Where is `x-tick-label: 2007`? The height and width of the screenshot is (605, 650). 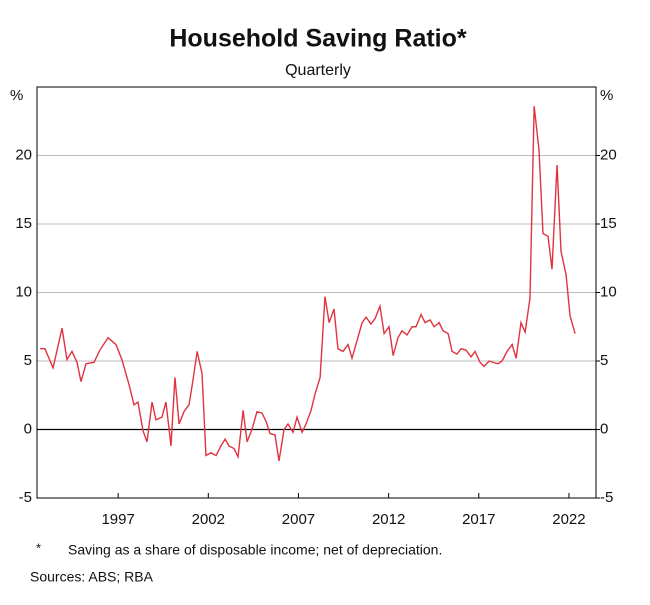 x-tick-label: 2007 is located at coordinates (298, 519).